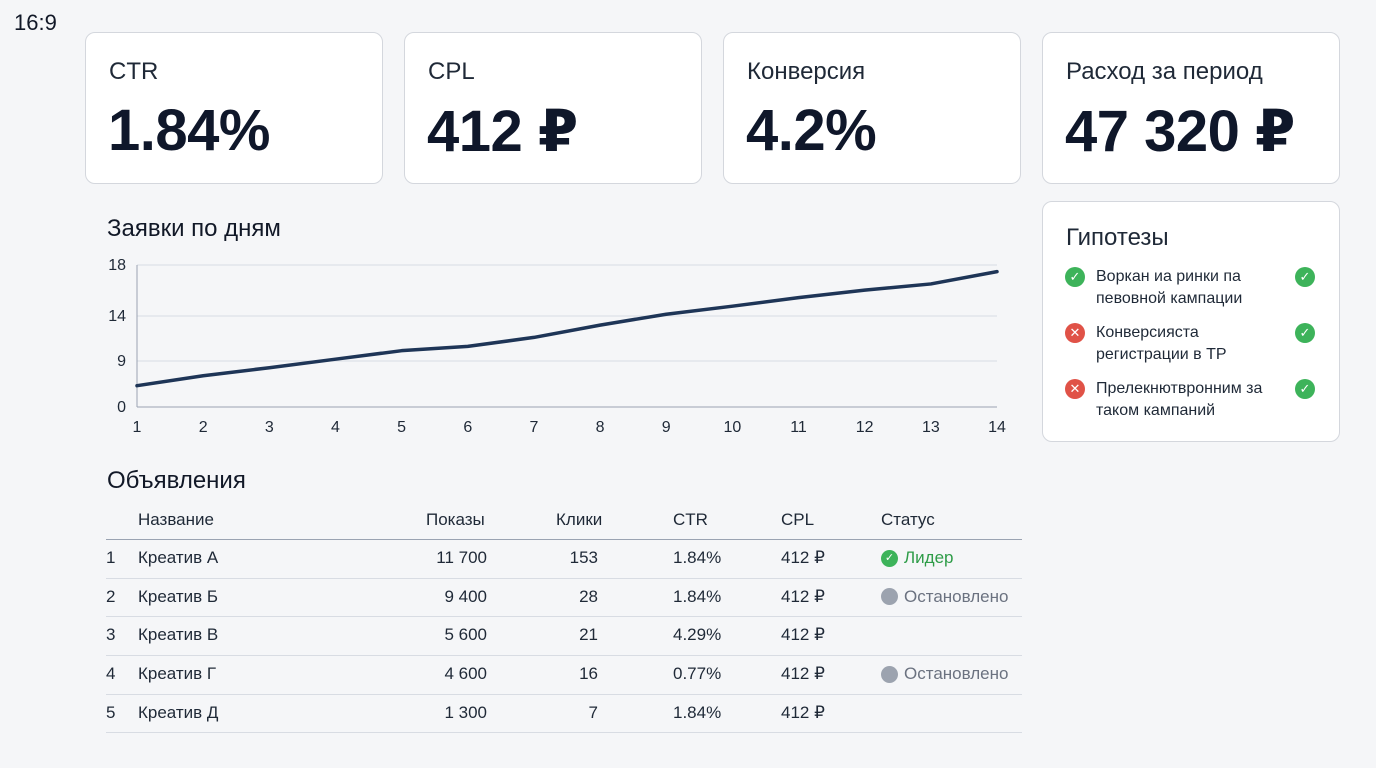  I want to click on x-tick-label: 10, so click(732, 427).